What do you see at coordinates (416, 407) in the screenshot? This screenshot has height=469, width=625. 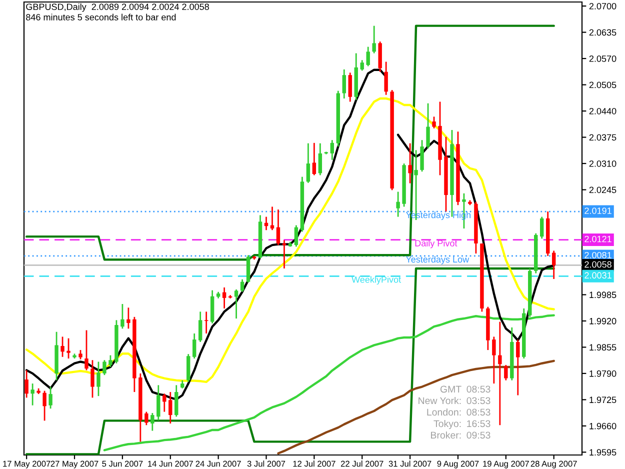 I see `line-series` at bounding box center [416, 407].